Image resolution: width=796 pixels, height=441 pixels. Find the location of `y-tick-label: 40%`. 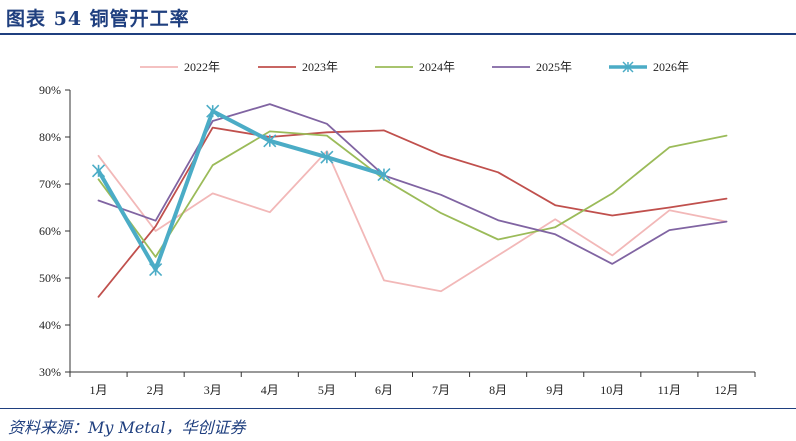

y-tick-label: 40% is located at coordinates (50, 325).